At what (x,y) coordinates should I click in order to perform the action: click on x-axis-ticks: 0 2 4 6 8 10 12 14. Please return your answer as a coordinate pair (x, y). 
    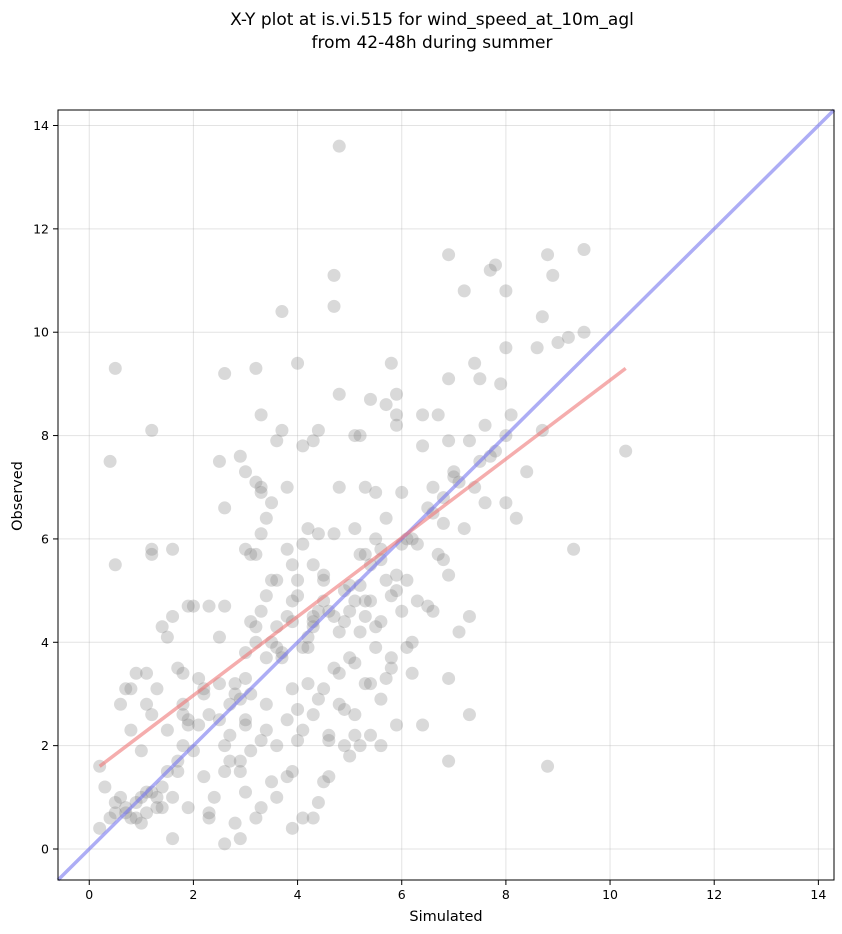
    Looking at the image, I should click on (455, 891).